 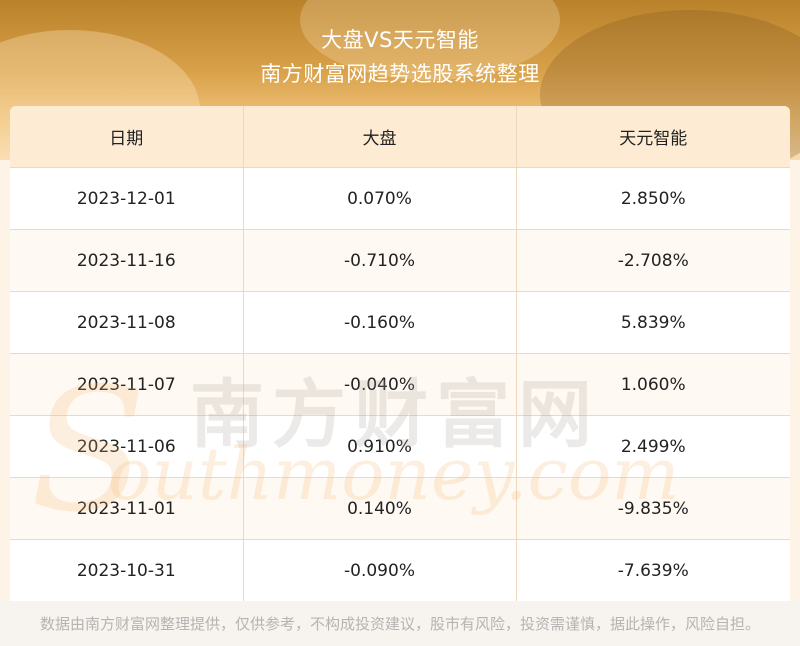 What do you see at coordinates (380, 322) in the screenshot?
I see `cell-market: -0.160%` at bounding box center [380, 322].